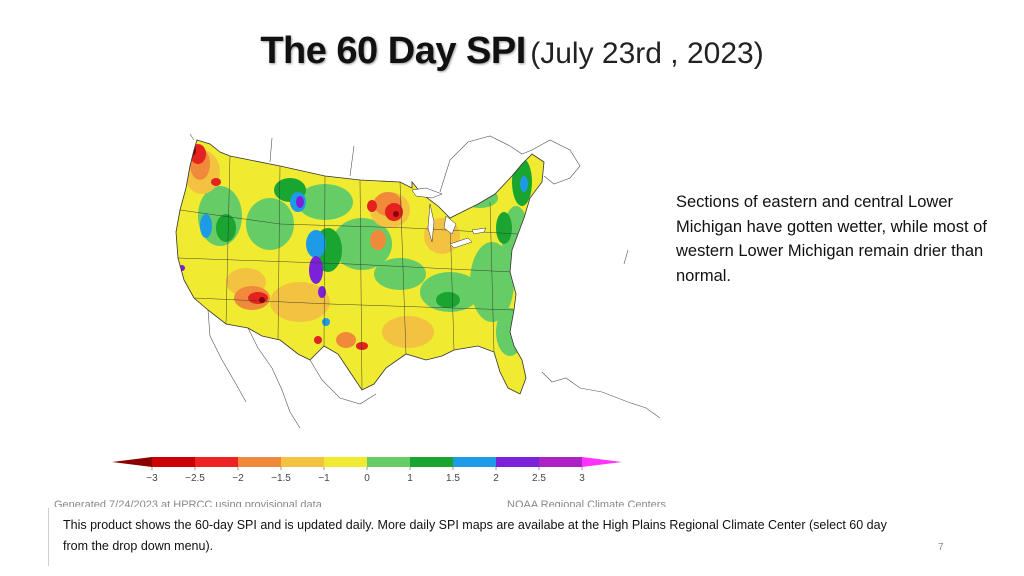 The height and width of the screenshot is (576, 1024). I want to click on legend-tick-label: 1.5, so click(453, 478).